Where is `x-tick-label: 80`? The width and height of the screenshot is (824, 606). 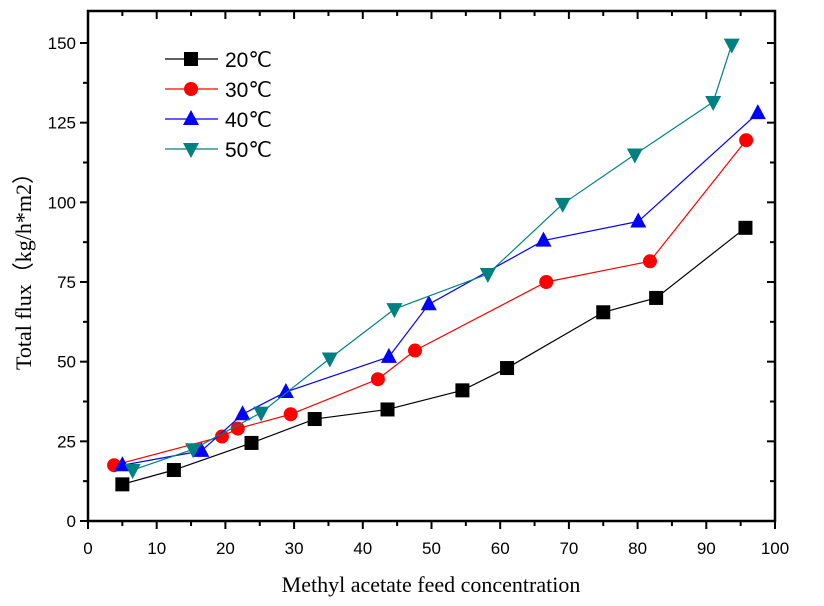 x-tick-label: 80 is located at coordinates (637, 548).